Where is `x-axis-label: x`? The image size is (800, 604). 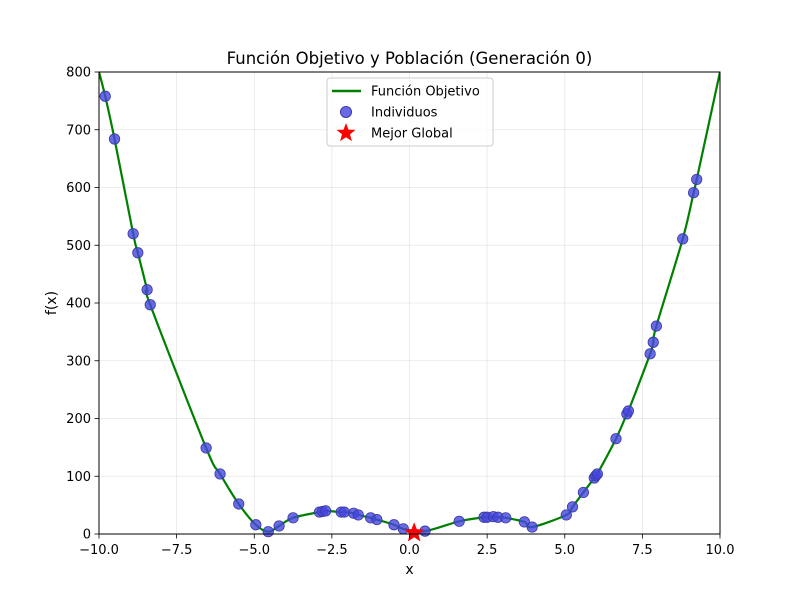
x-axis-label: x is located at coordinates (409, 570).